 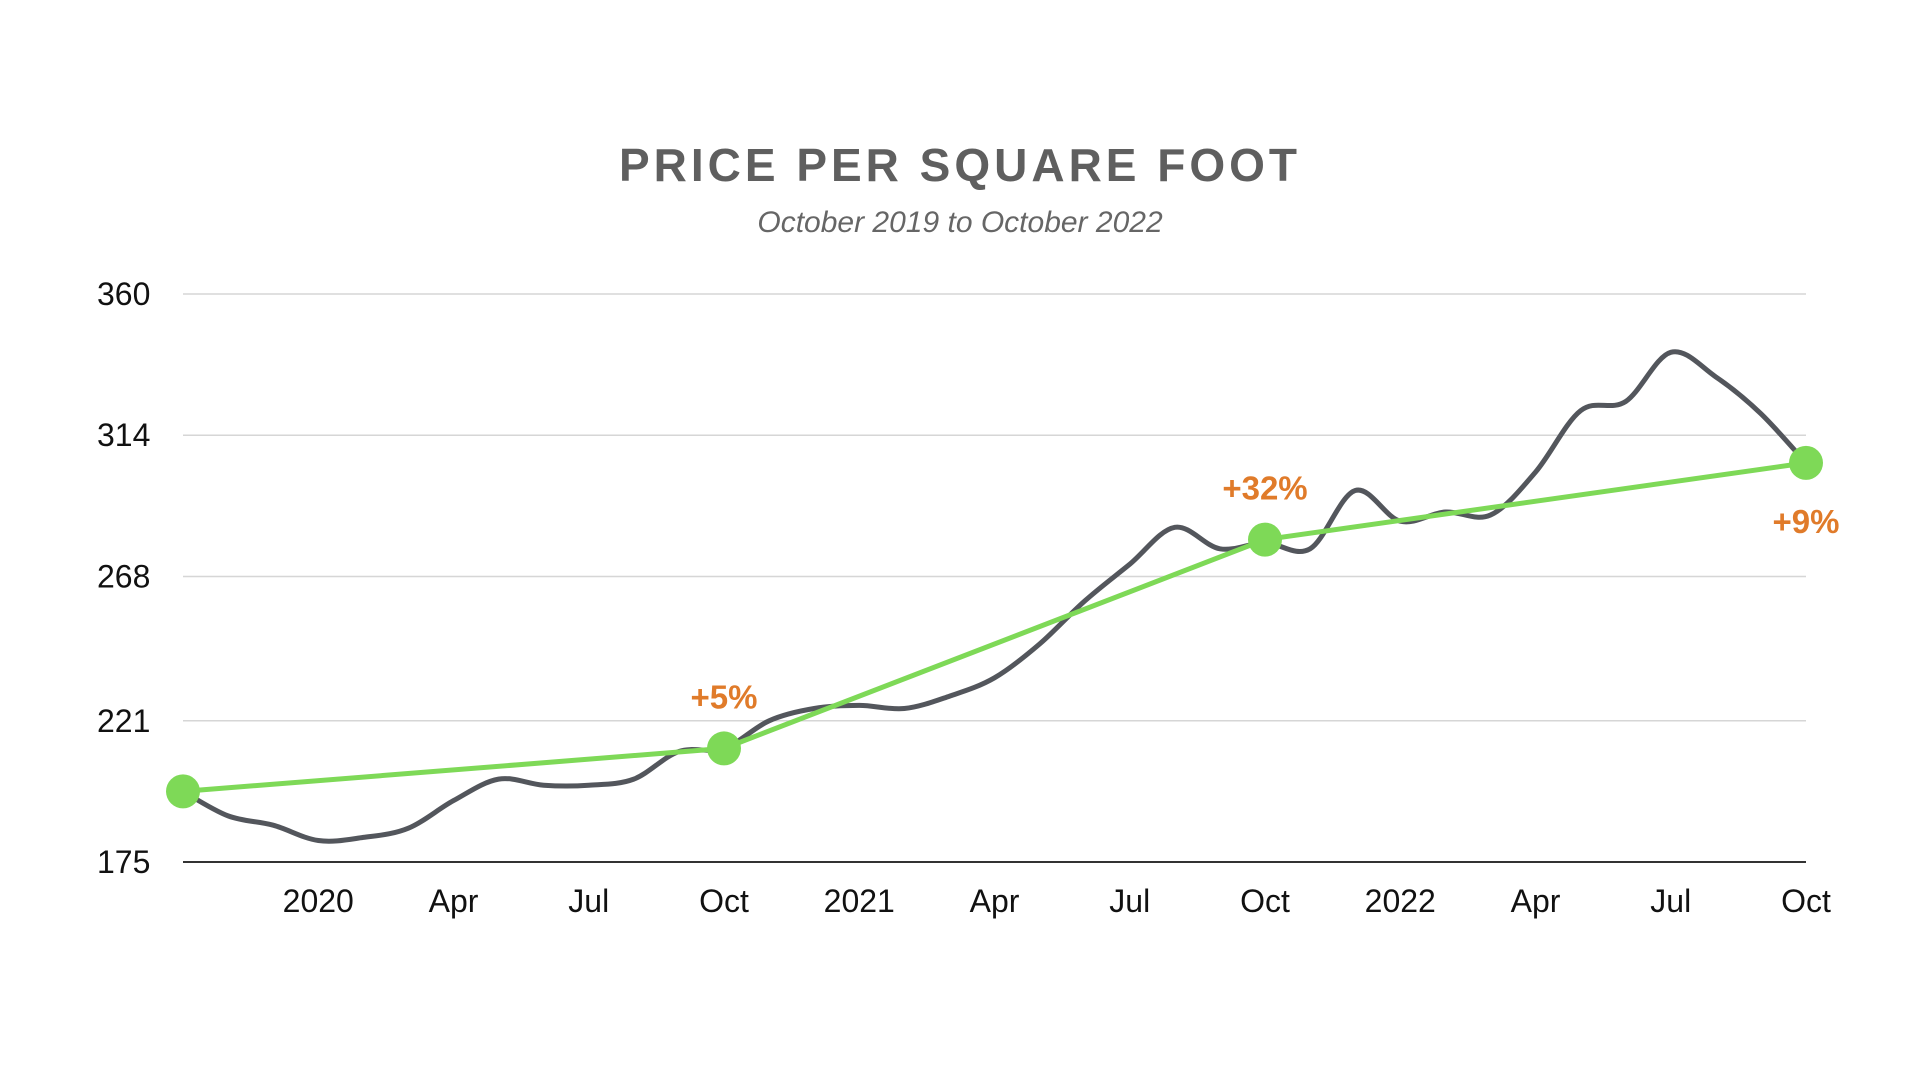 What do you see at coordinates (1265, 593) in the screenshot?
I see `label-layer: +5% +32% +9%` at bounding box center [1265, 593].